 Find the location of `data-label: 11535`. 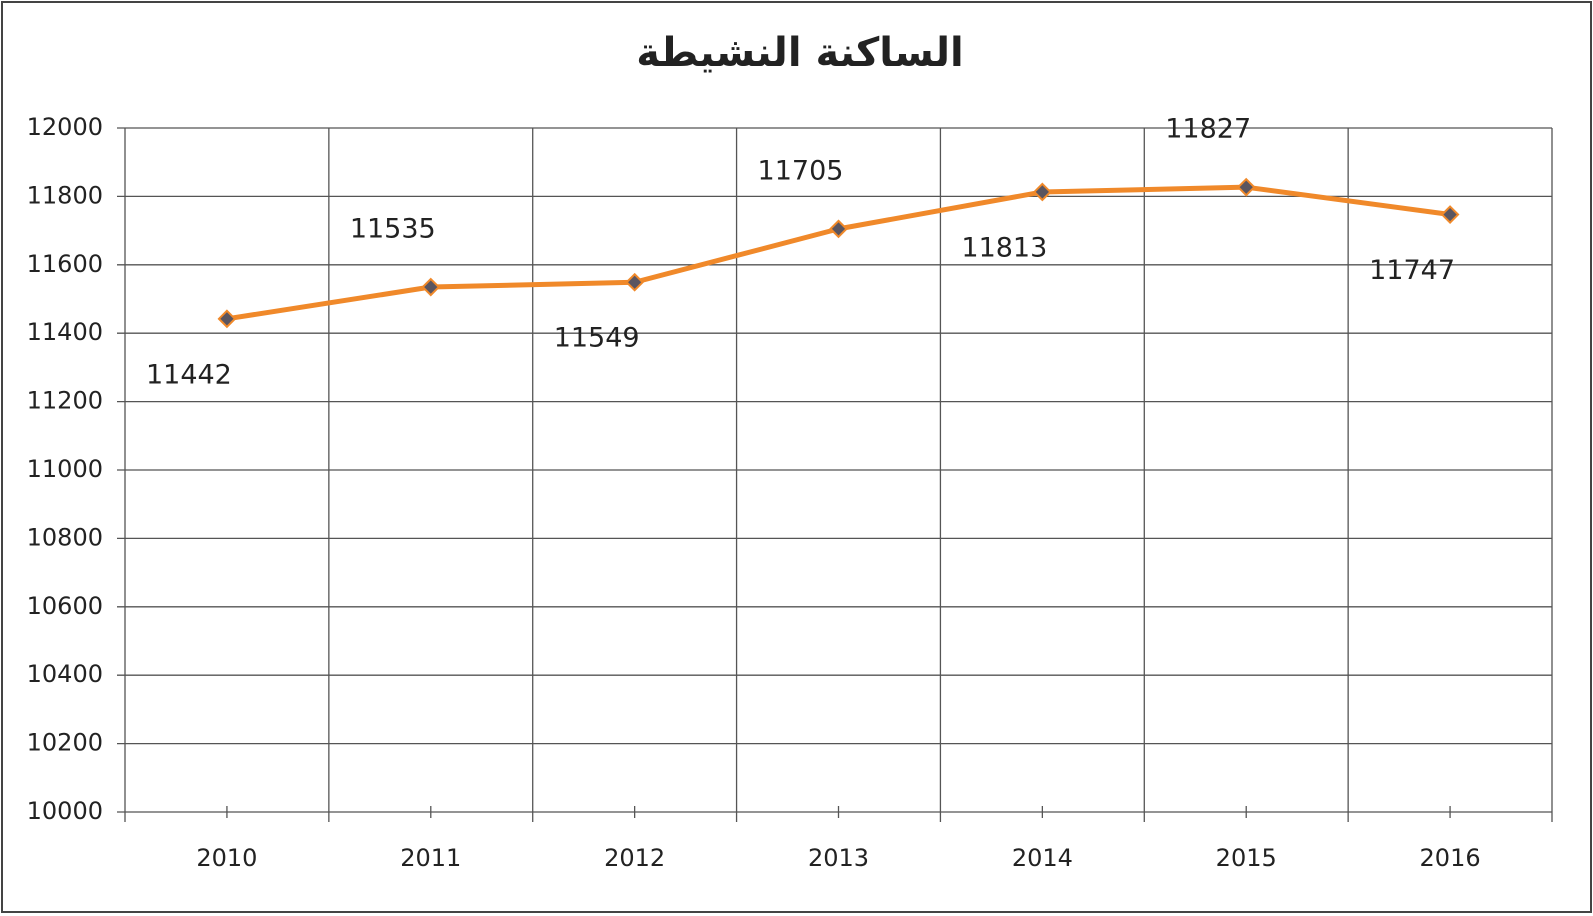

data-label: 11535 is located at coordinates (393, 229).